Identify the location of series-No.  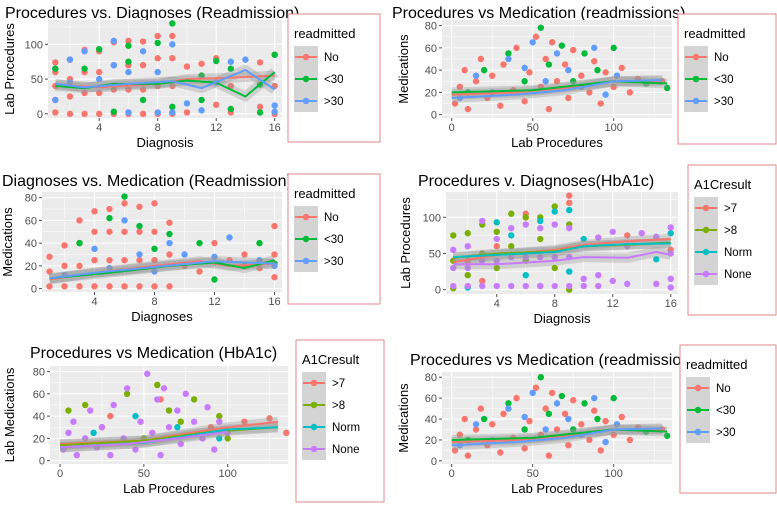
(558, 421).